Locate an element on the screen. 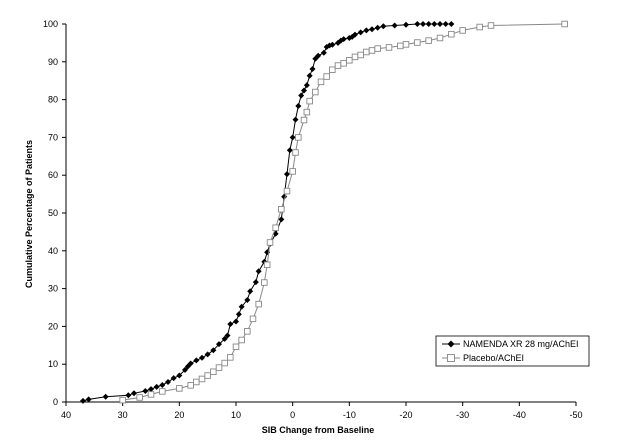 The width and height of the screenshot is (627, 441). legend-label-placebo: Placebo/AChEI is located at coordinates (493, 358).